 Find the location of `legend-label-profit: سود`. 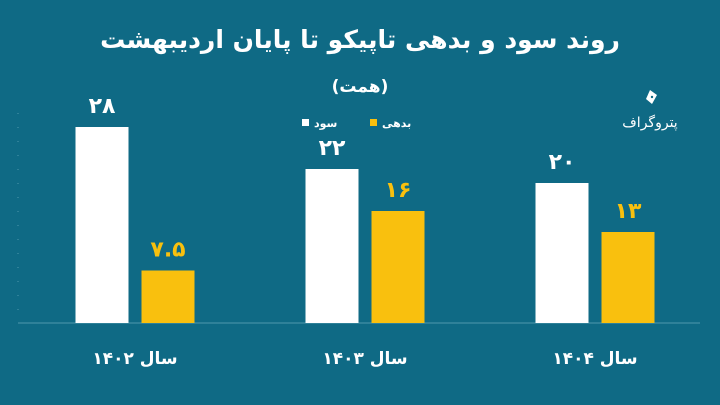

legend-label-profit: سود is located at coordinates (325, 123).